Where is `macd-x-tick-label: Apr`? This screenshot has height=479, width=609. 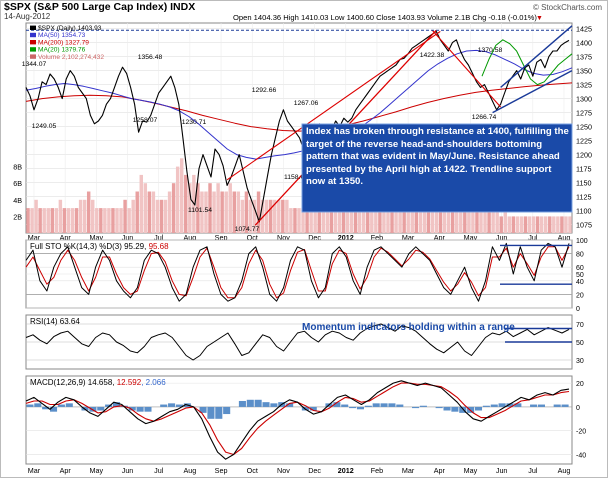
macd-x-tick-label: Apr is located at coordinates (440, 470).